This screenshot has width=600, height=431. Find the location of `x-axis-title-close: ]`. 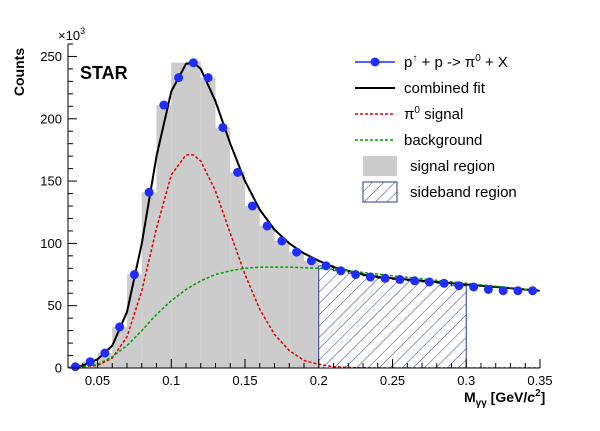

x-axis-title-close: ] is located at coordinates (543, 397).